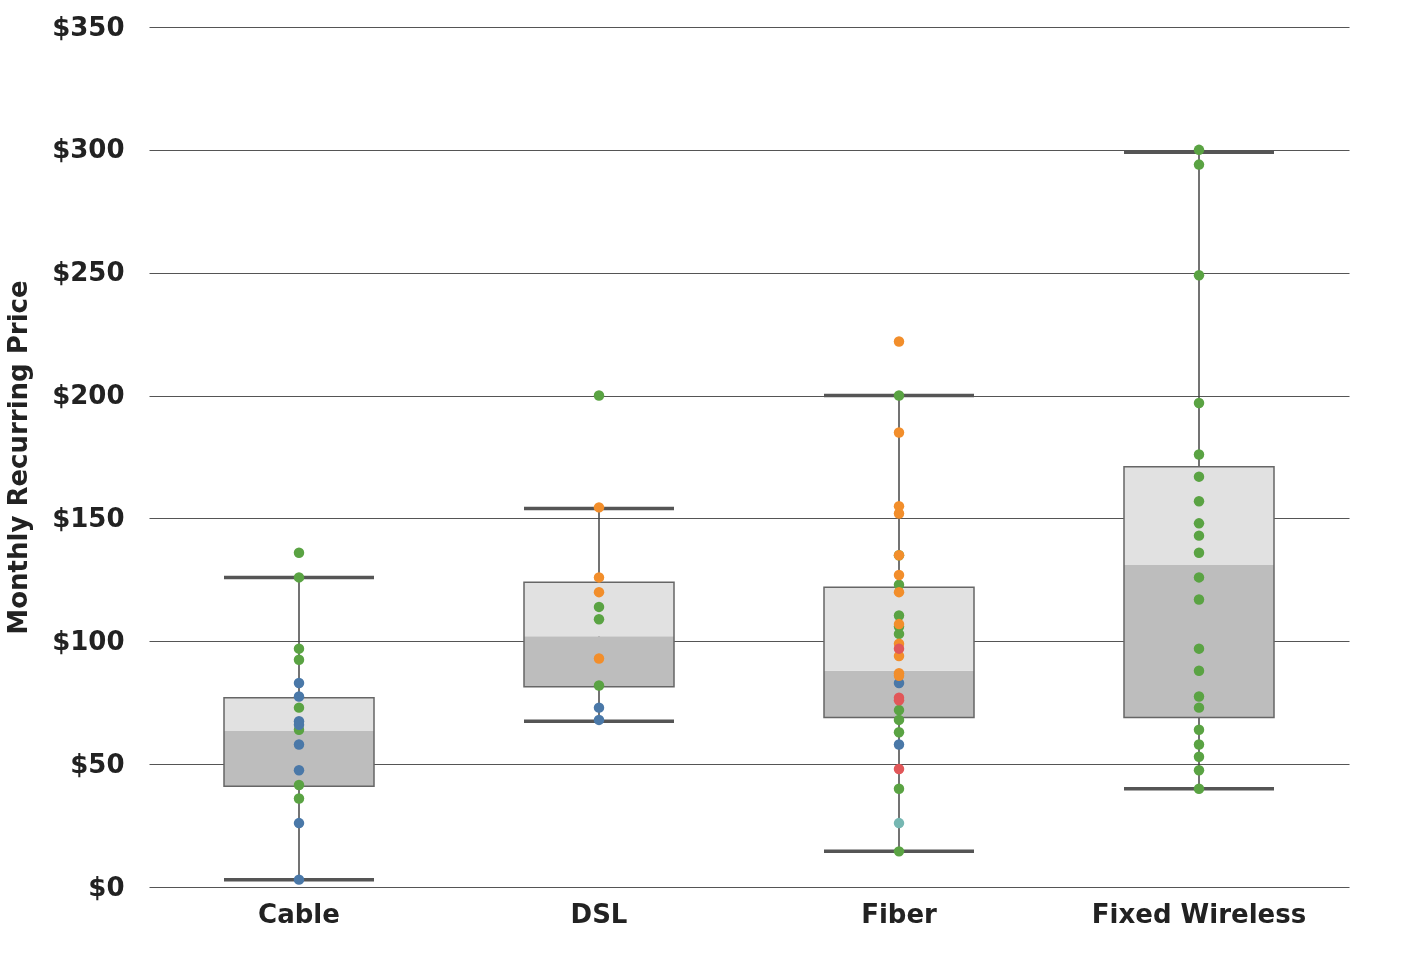 The image size is (1413, 973). I want to click on y-tick-label: $50, so click(97, 763).